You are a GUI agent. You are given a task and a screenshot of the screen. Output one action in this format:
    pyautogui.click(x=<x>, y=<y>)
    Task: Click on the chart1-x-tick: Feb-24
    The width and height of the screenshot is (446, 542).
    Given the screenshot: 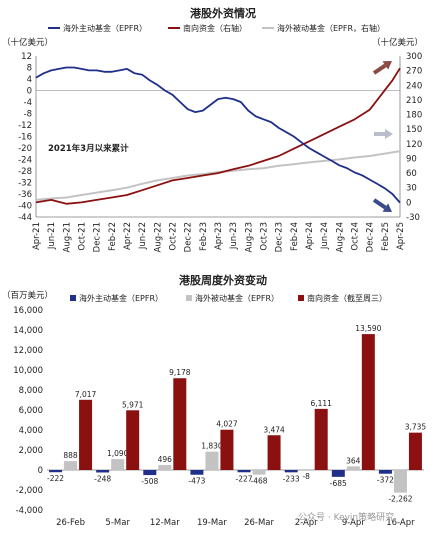 What is the action you would take?
    pyautogui.click(x=295, y=236)
    